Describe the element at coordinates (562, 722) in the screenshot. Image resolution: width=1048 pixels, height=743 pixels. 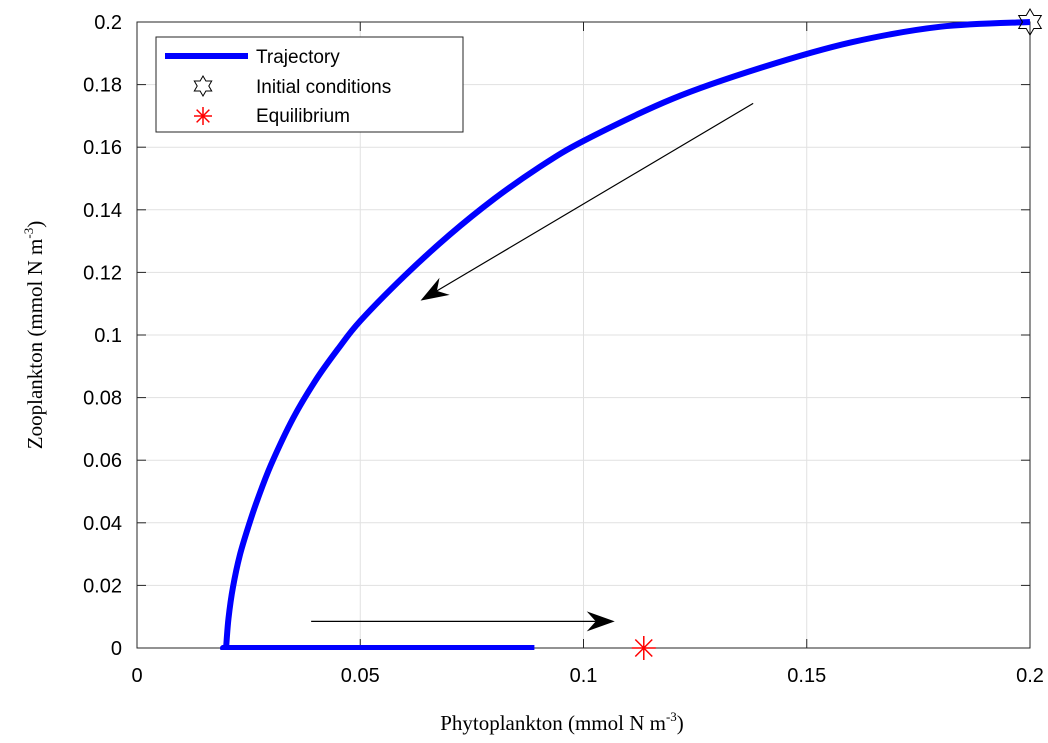
I see `x-axis-title: Phytoplankton (mmol N m-3)` at that location.